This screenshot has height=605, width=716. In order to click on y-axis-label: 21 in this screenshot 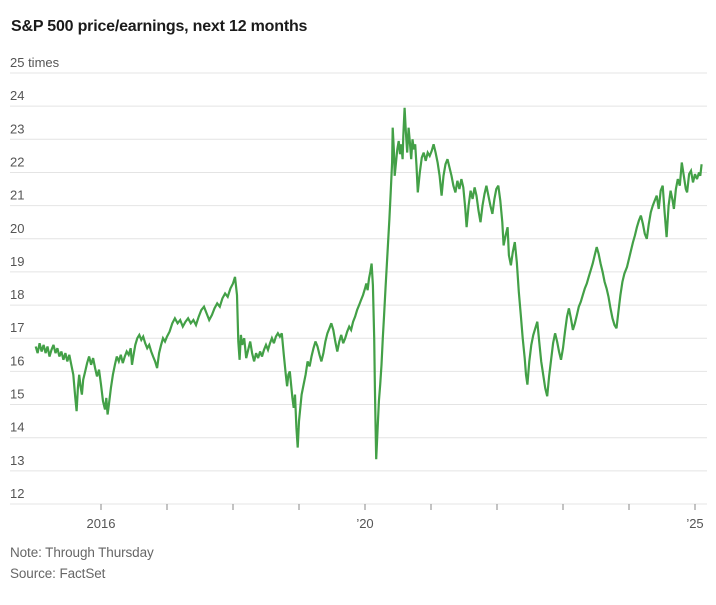, I will do `click(17, 195)`.